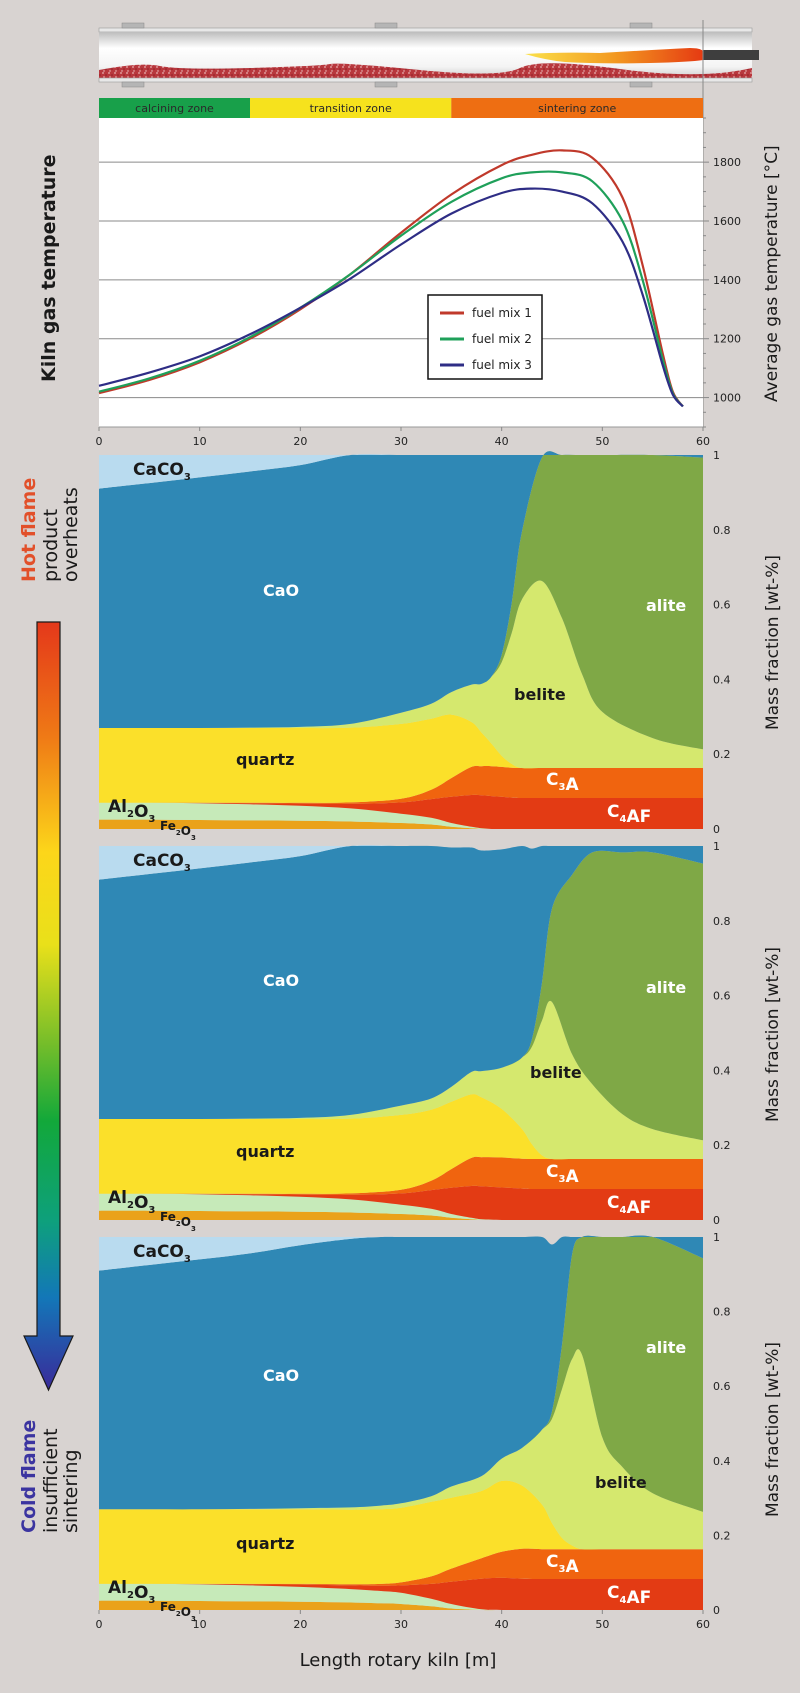  I want to click on x-tick-label: 10, so click(200, 1624).